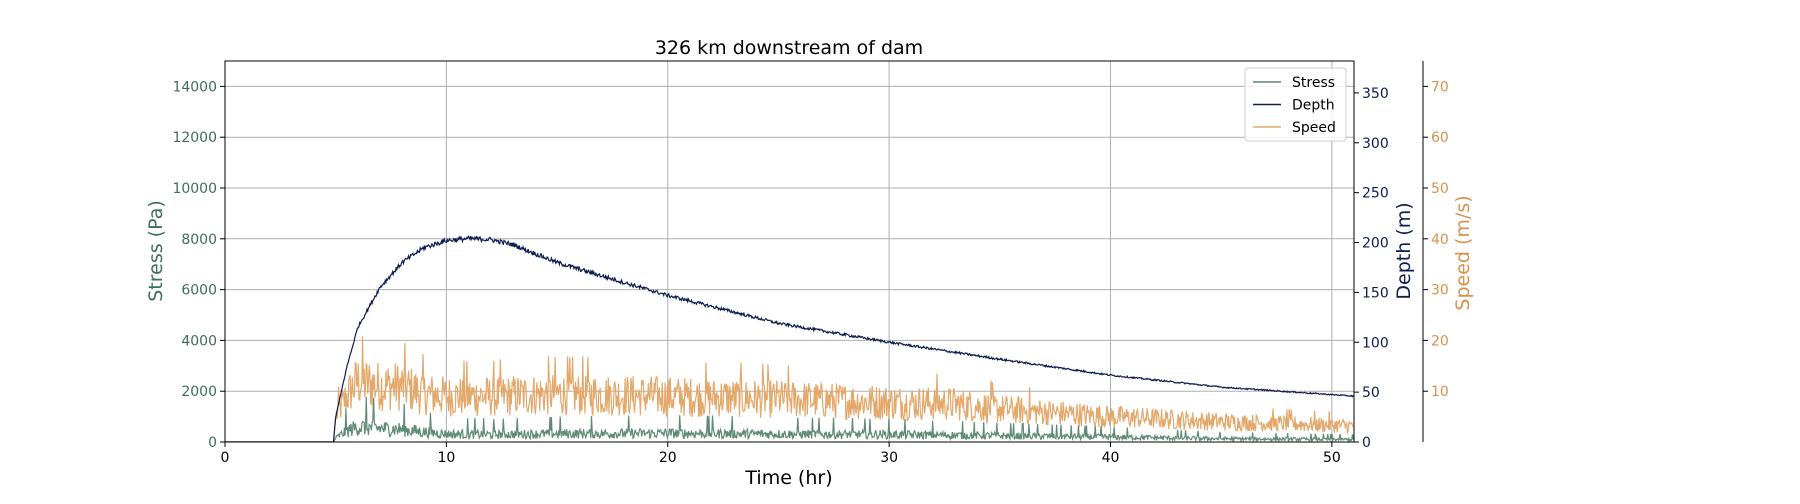  I want to click on chart-title: 326 km downstream of dam, so click(789, 48).